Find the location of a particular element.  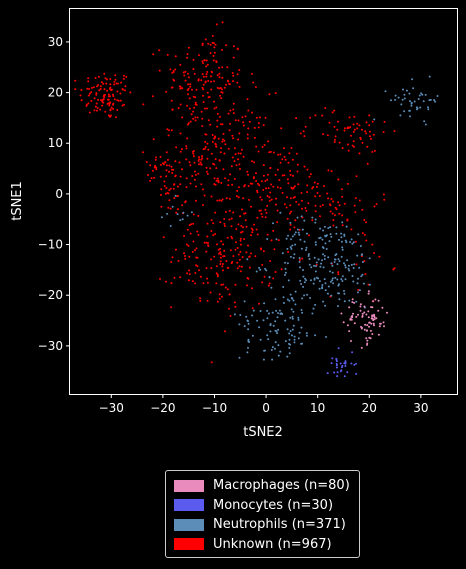

y-tick-label: 0 is located at coordinates (59, 194).